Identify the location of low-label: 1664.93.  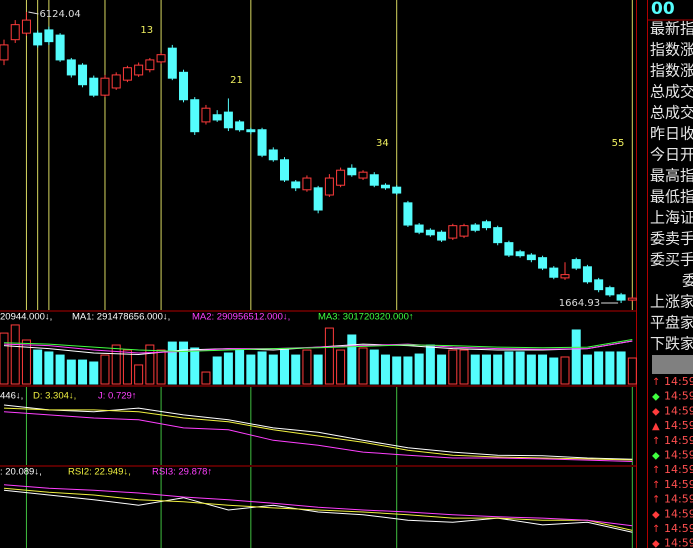
(579, 303).